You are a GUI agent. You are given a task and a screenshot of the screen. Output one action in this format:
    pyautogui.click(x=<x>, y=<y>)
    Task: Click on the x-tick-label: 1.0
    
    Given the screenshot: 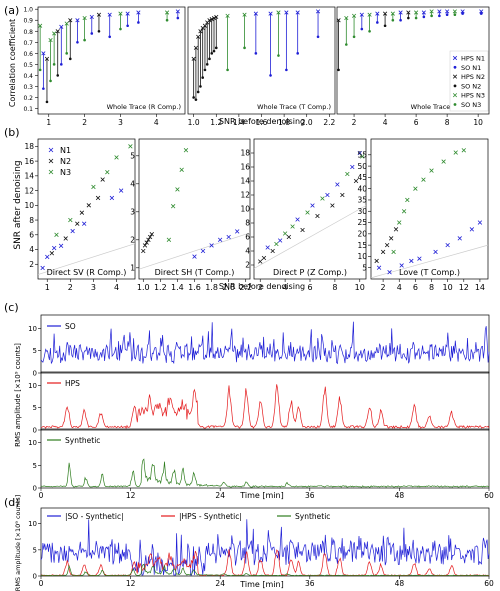 What is the action you would take?
    pyautogui.click(x=143, y=287)
    